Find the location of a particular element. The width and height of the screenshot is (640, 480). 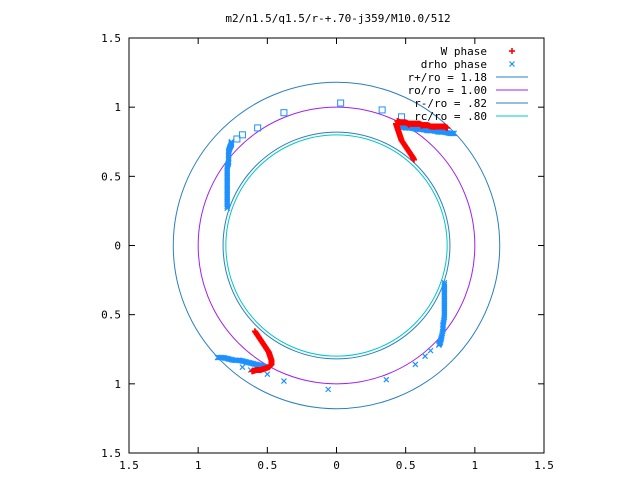

x-tick-label: 0 is located at coordinates (336, 465).